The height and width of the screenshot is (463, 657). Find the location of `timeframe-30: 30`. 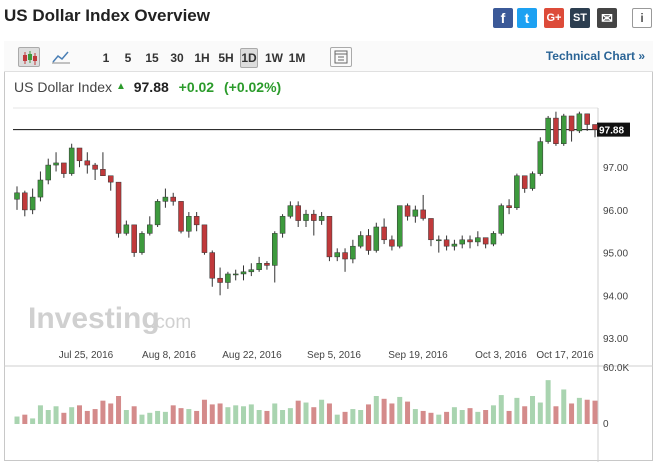

timeframe-30: 30 is located at coordinates (177, 58).